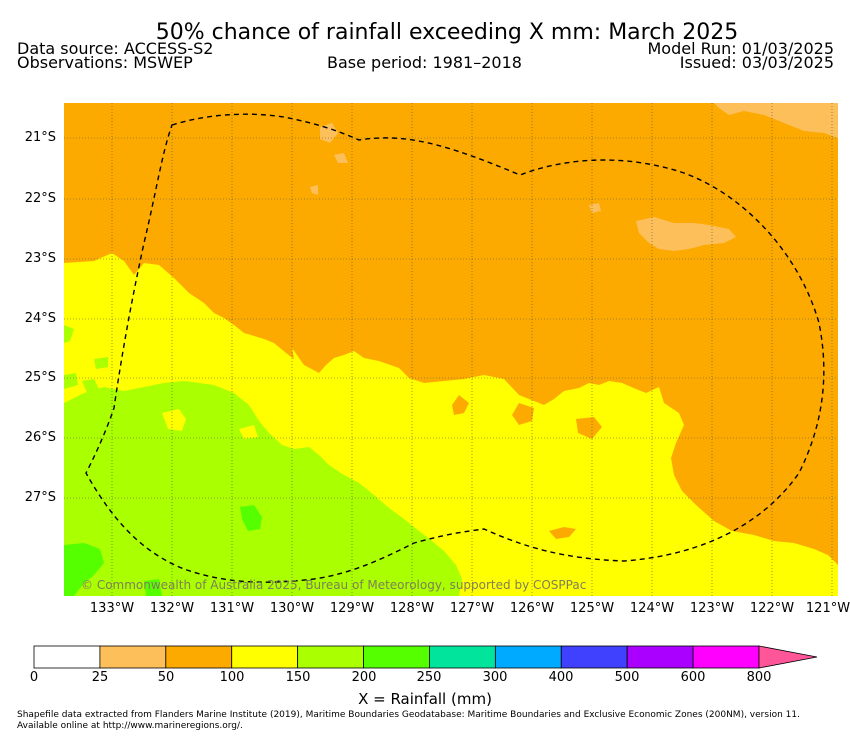 This screenshot has height=736, width=850. I want to click on issued-date: Issued: 03/03/2025, so click(756, 62).